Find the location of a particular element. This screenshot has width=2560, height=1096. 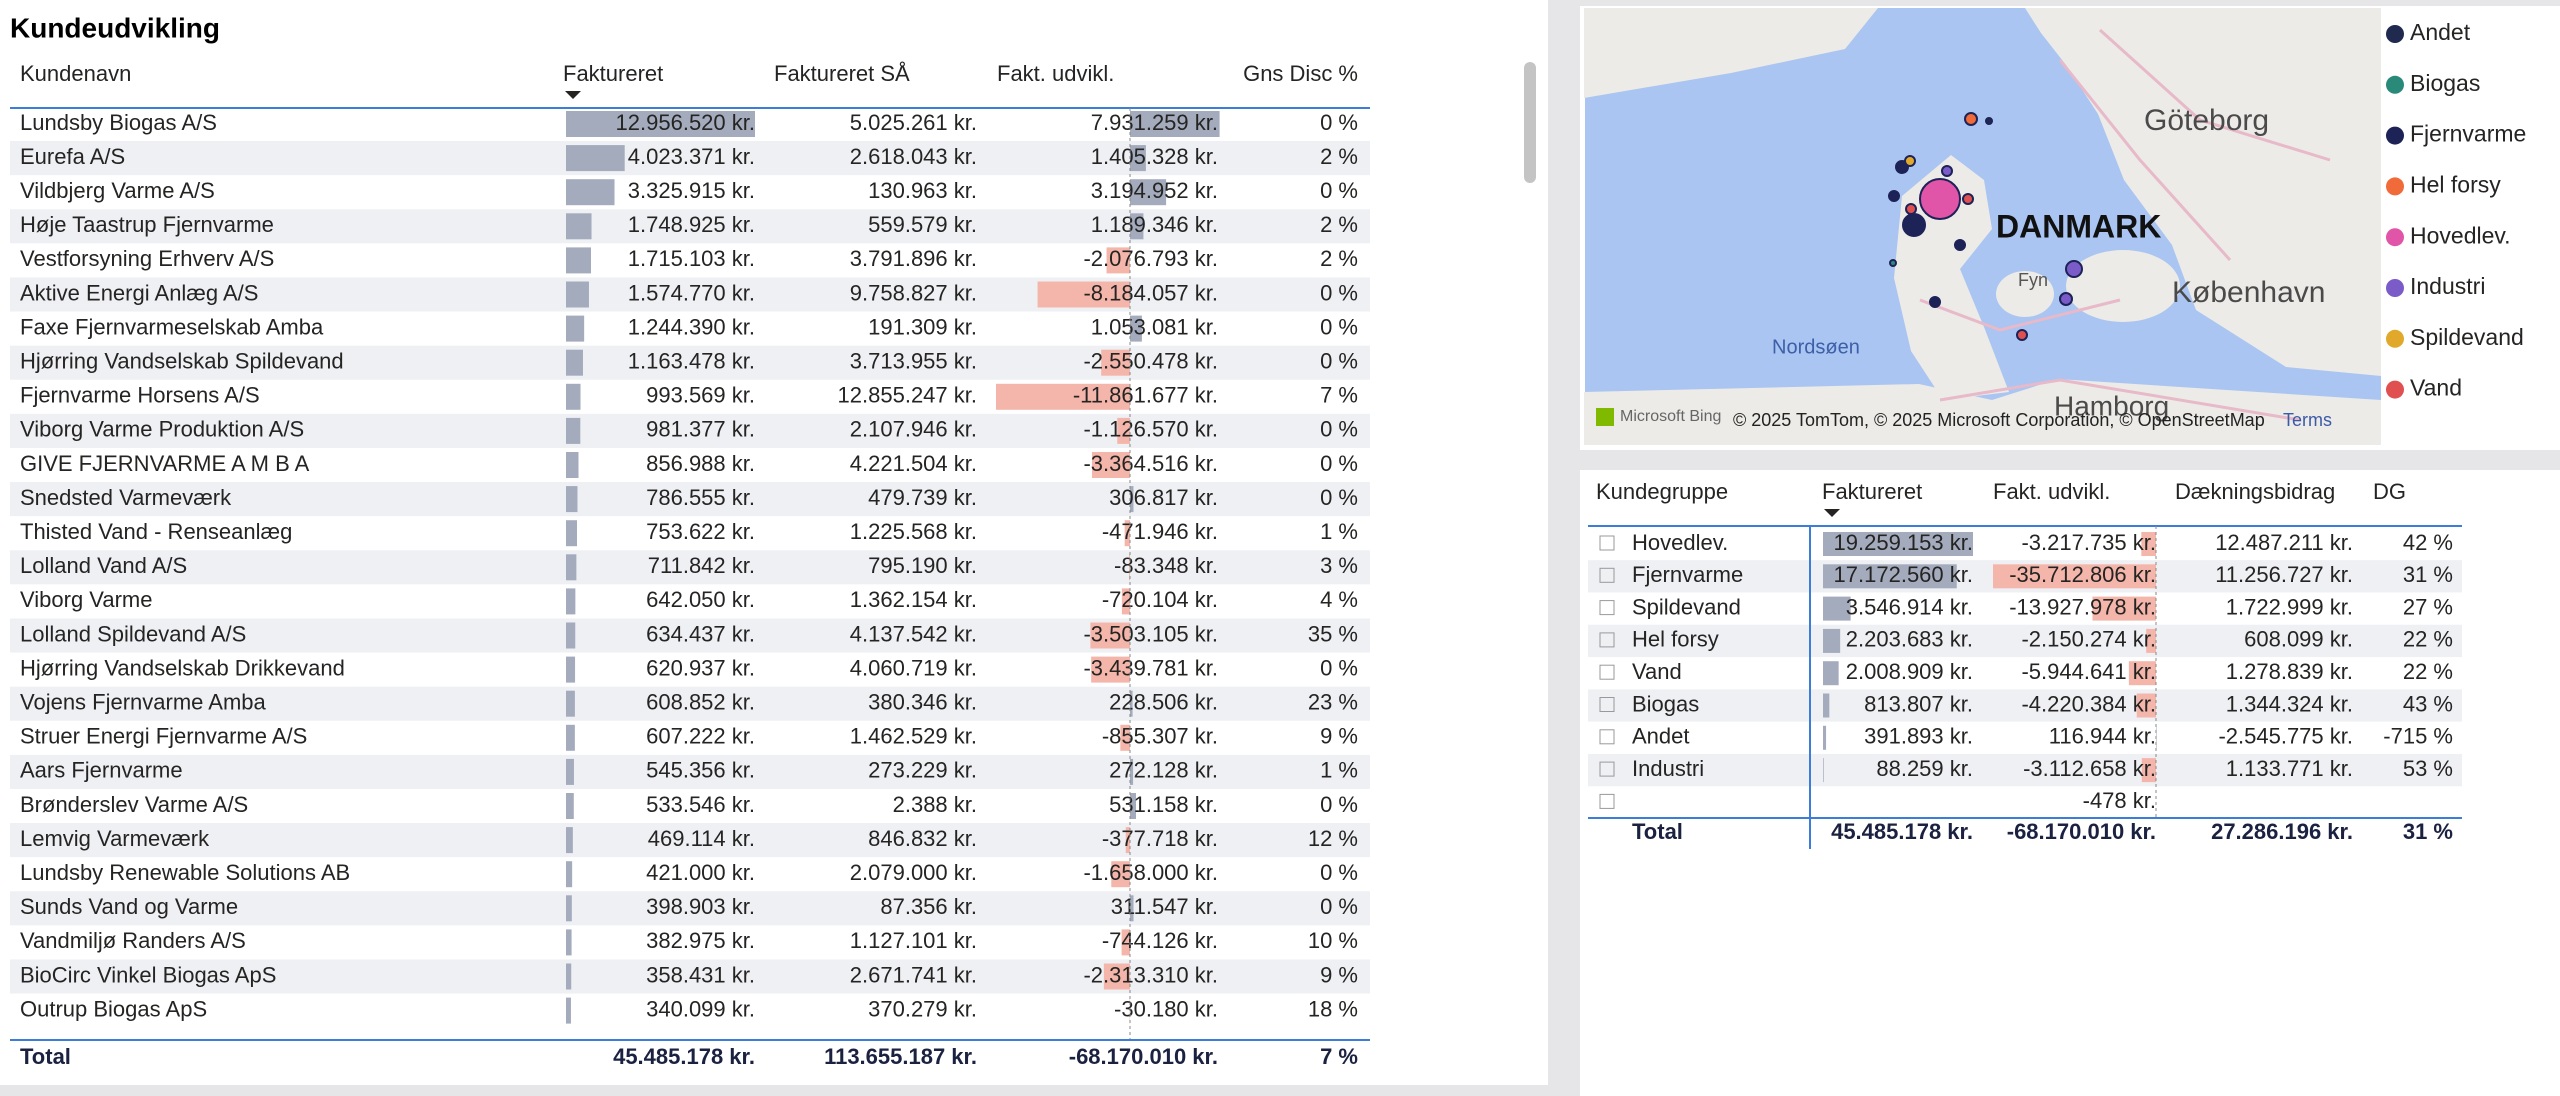

legend-label: Hel forsy is located at coordinates (2455, 184).